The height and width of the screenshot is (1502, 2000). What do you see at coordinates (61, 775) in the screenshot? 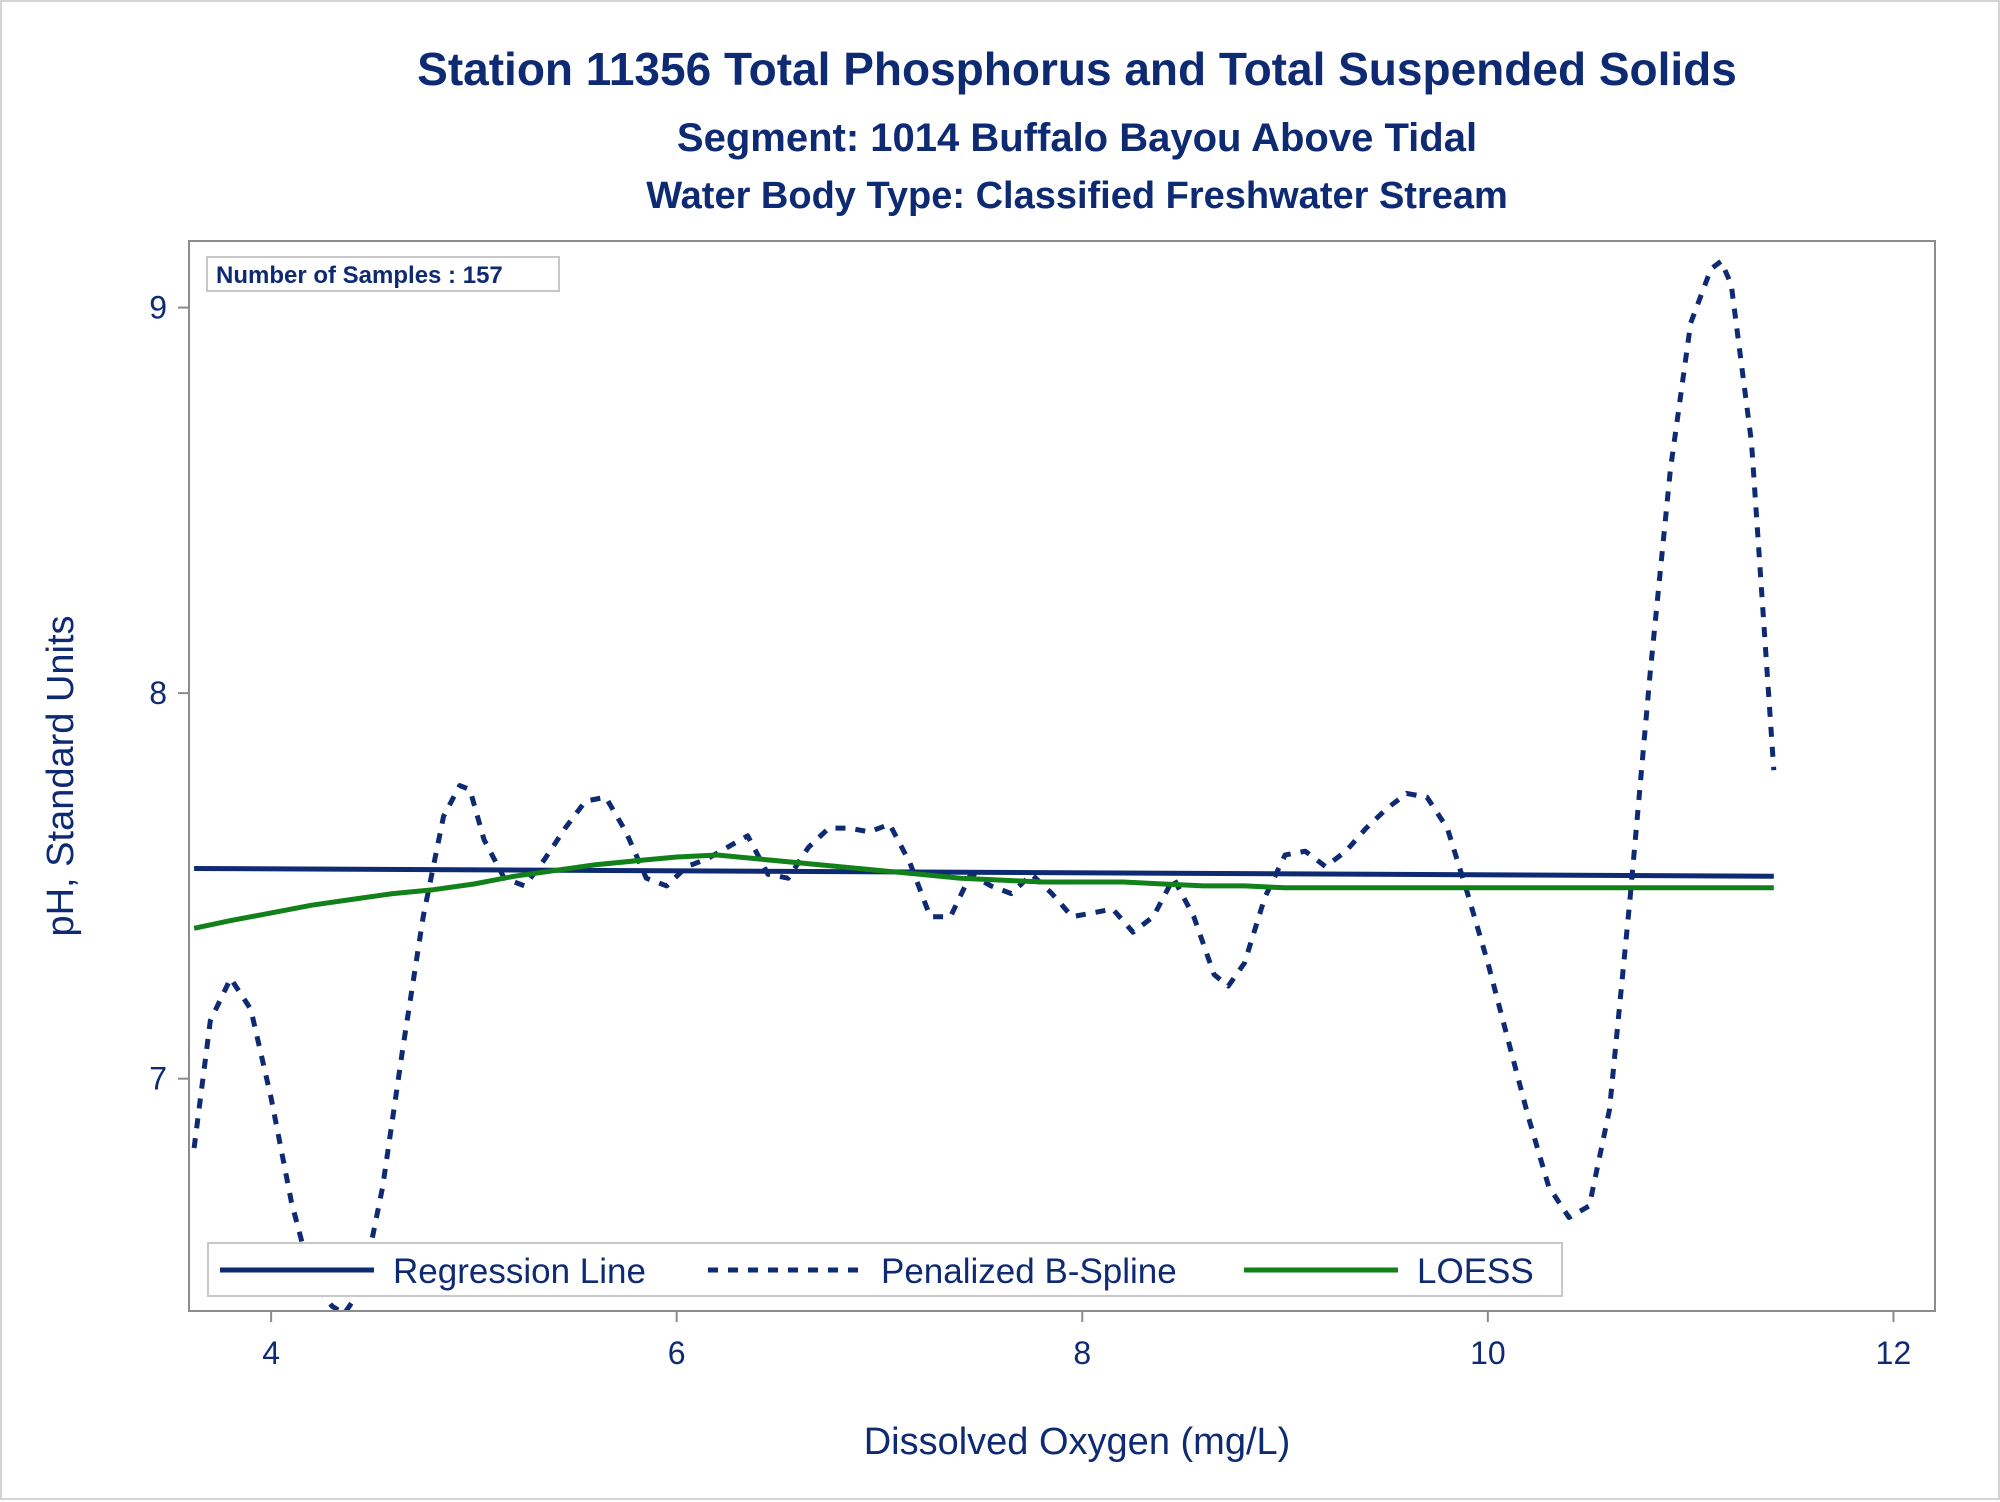
I see `y-axis-label: pH, Standard Units` at bounding box center [61, 775].